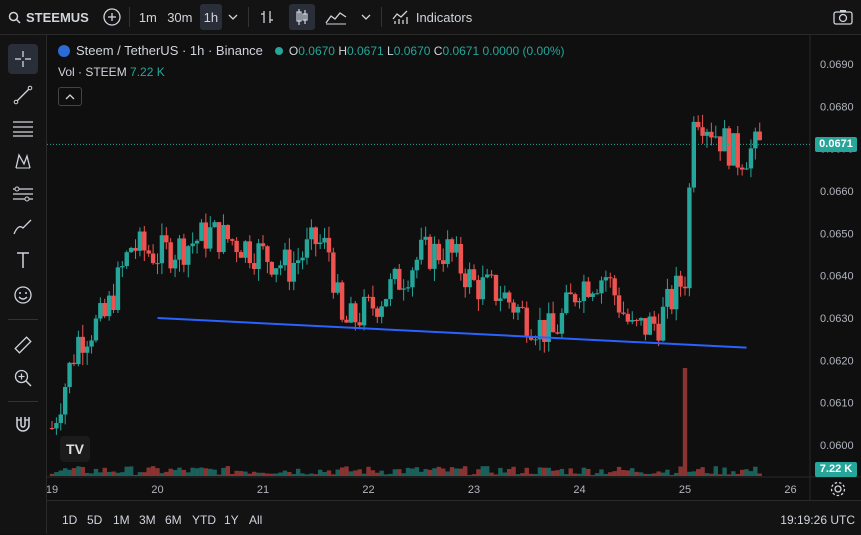  What do you see at coordinates (95, 520) in the screenshot?
I see `range-5d: 5D` at bounding box center [95, 520].